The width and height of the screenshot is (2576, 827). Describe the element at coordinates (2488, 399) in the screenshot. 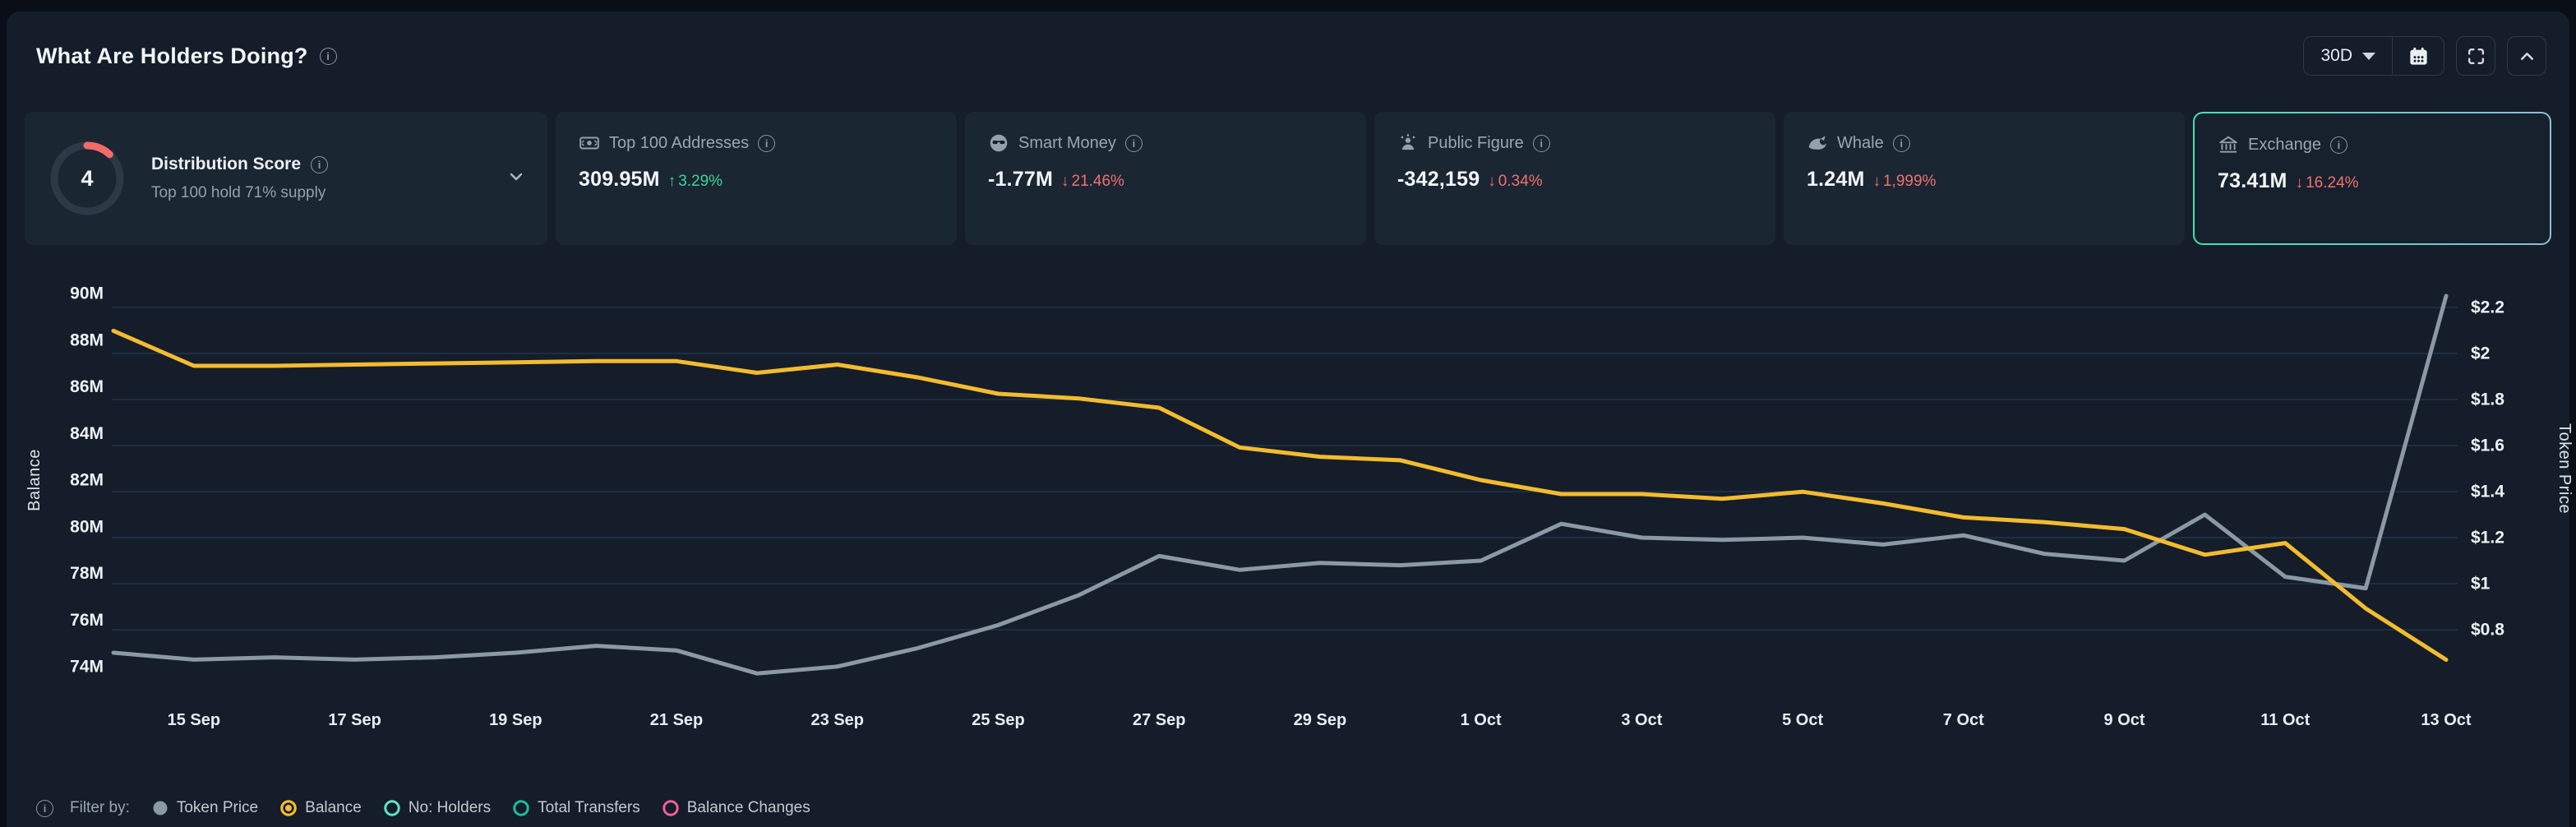

I see `right-axis-tick: $1.8` at that location.